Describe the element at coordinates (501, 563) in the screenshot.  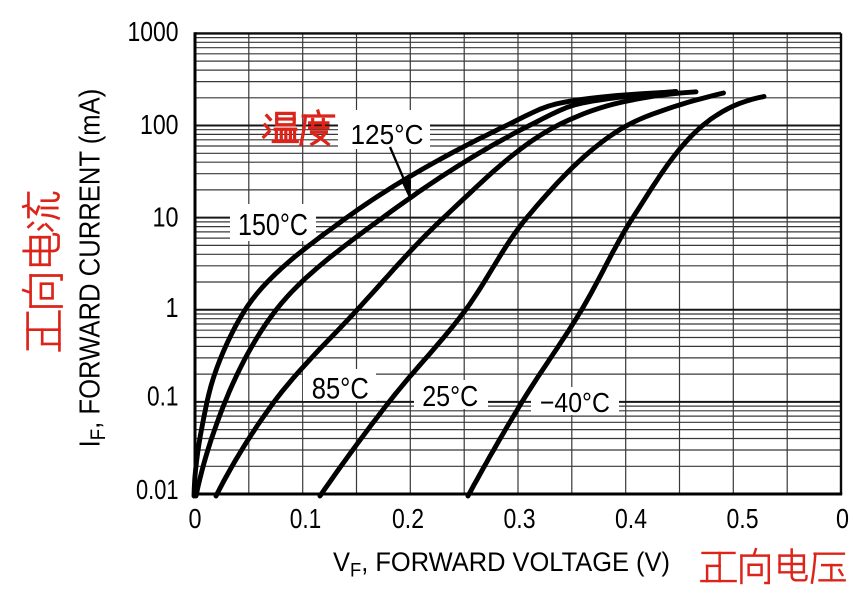
I see `svg-text: VF, FORWARD VOLTAGE (V)` at that location.